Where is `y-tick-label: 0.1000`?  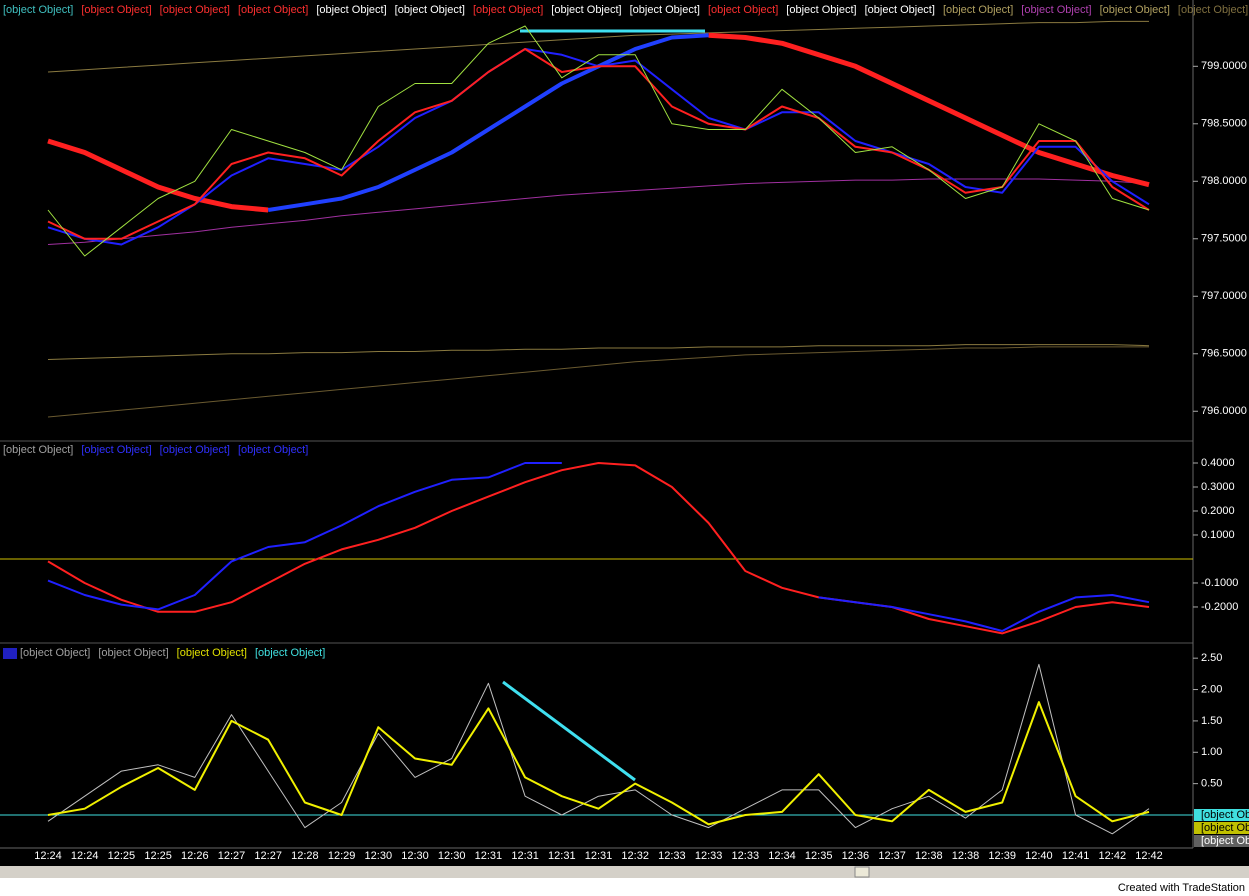
y-tick-label: 0.1000 is located at coordinates (1218, 535).